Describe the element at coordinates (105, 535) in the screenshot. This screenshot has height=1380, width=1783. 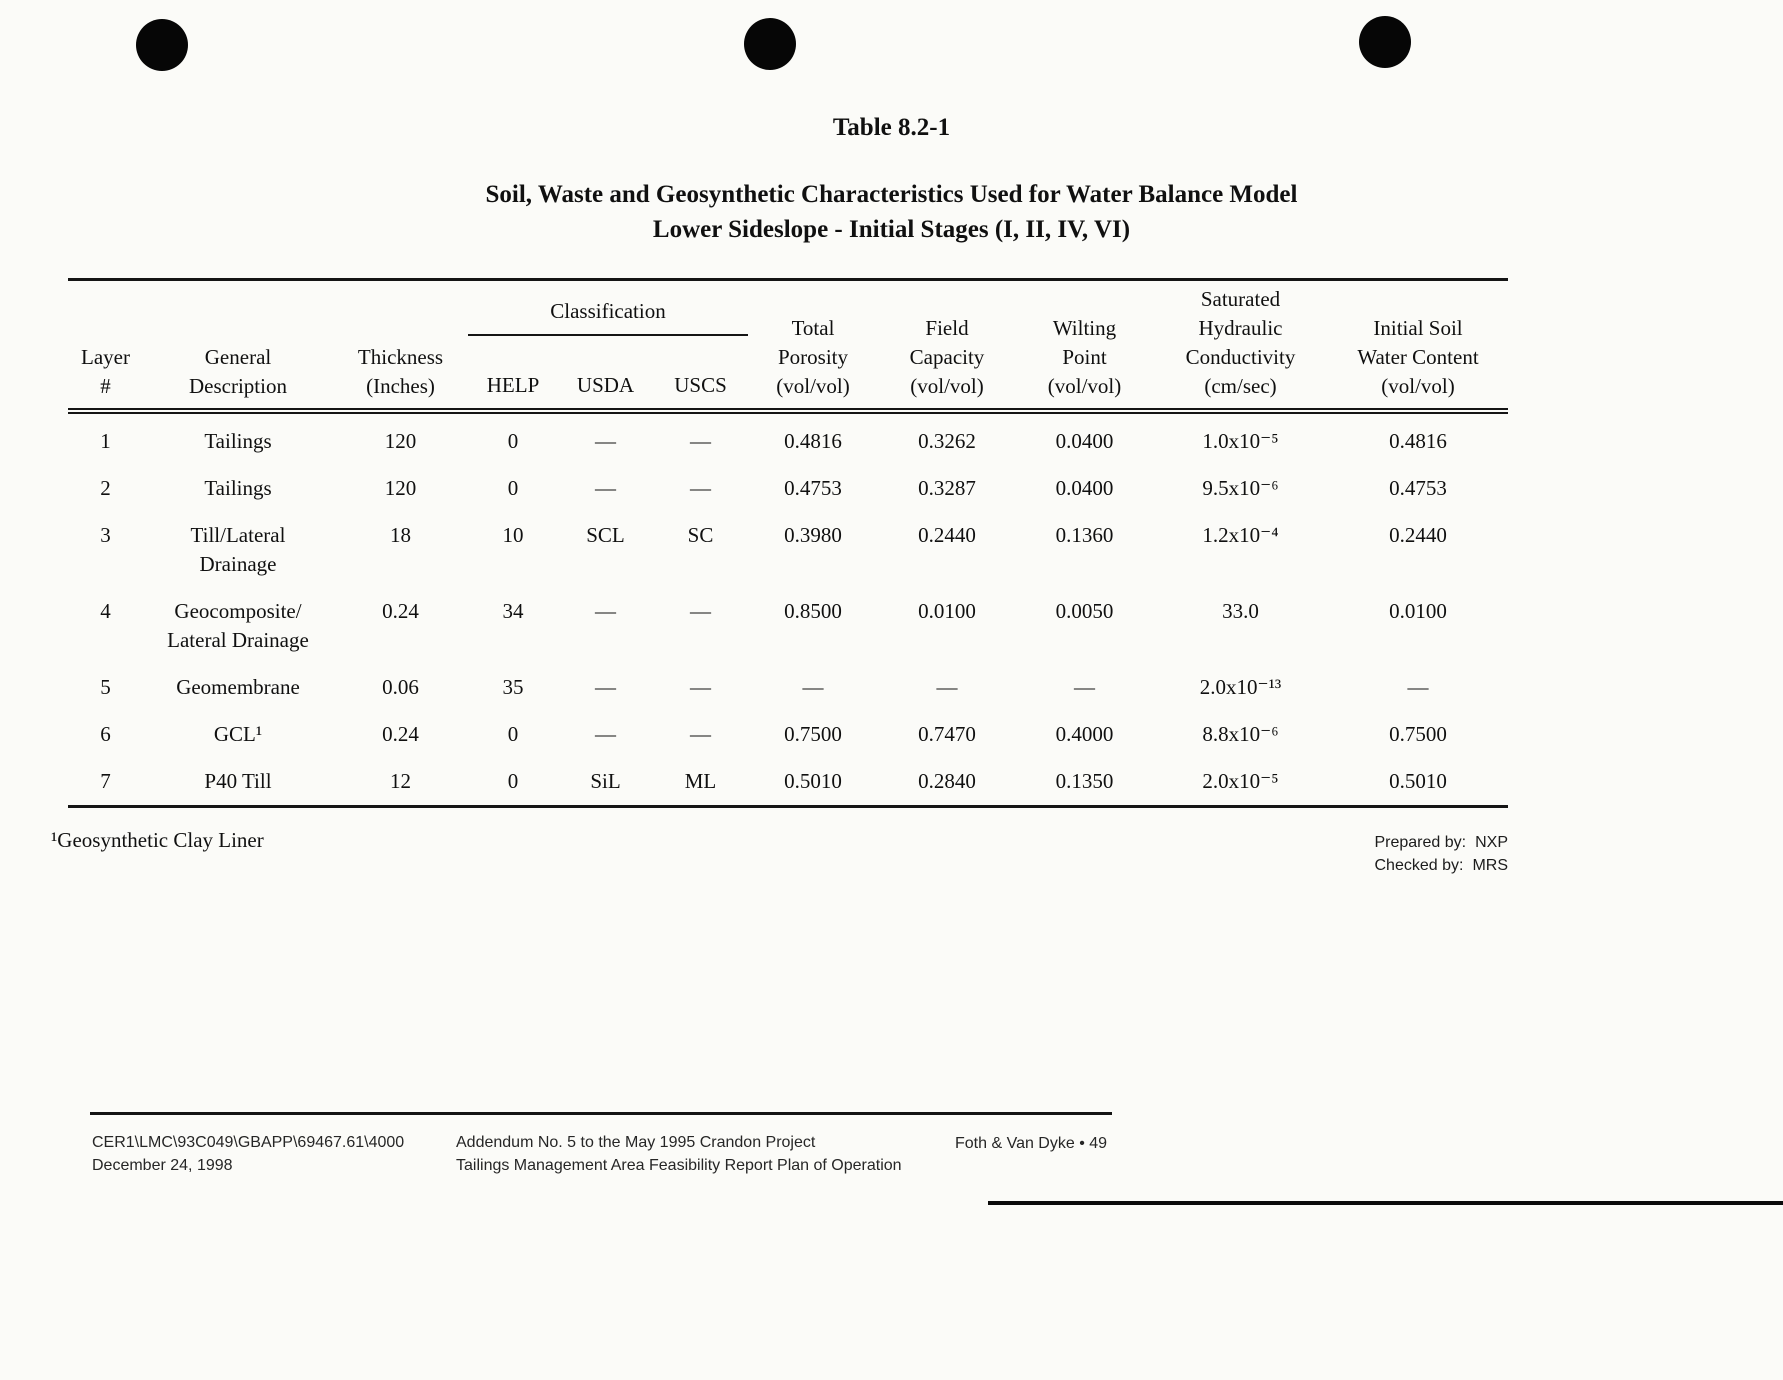
I see `table-cell: 3` at that location.